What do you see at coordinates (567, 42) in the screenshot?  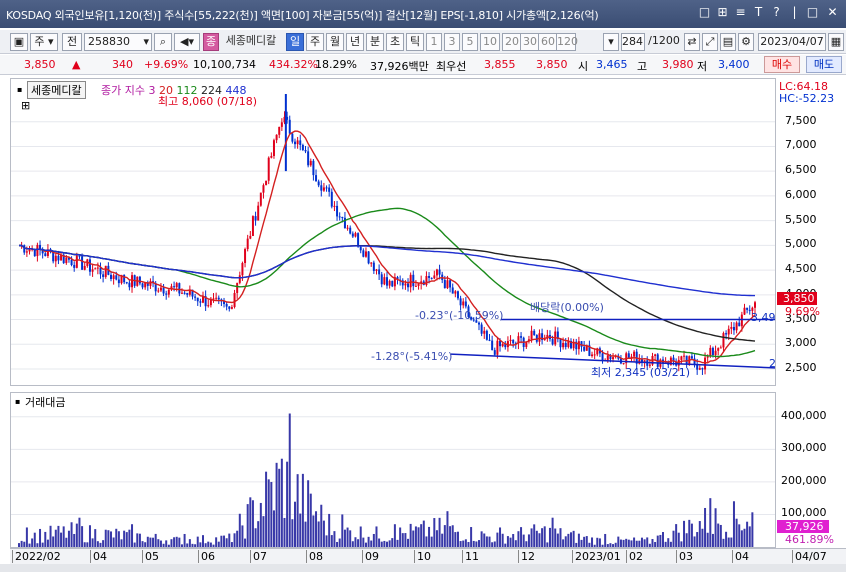 I see `interval-120-button: 120` at bounding box center [567, 42].